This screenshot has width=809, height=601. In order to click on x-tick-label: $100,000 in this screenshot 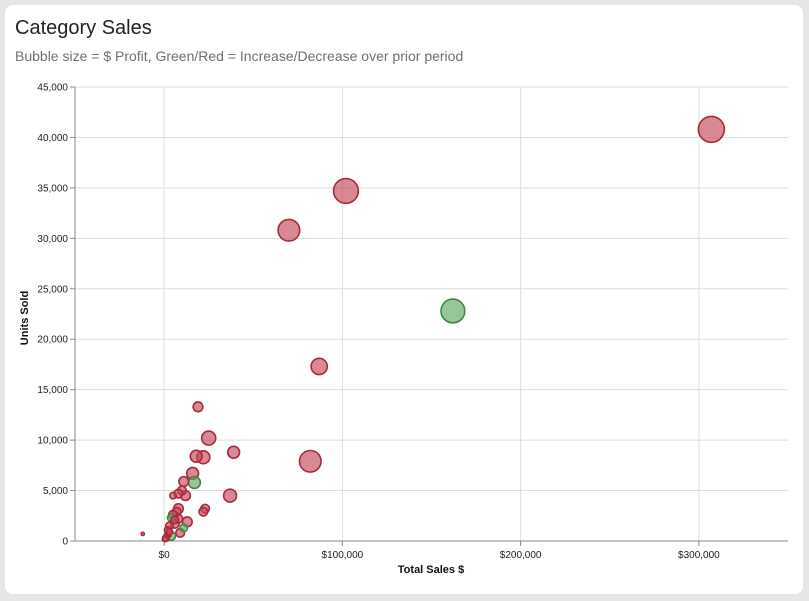, I will do `click(343, 555)`.